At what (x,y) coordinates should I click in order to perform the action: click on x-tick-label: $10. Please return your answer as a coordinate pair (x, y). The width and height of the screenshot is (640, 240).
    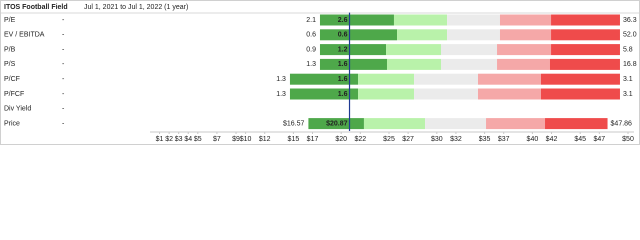
    Looking at the image, I should click on (246, 139).